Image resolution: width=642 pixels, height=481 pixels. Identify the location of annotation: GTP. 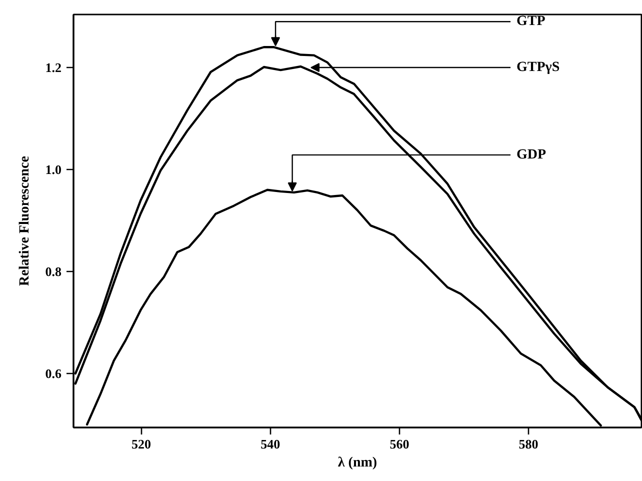
(531, 22).